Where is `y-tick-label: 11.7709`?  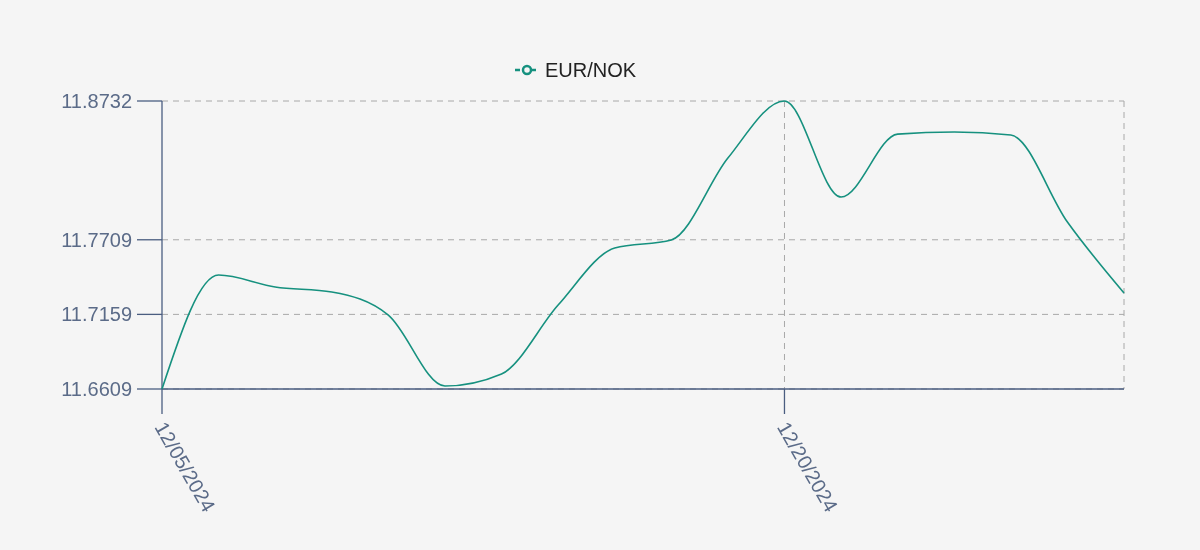
y-tick-label: 11.7709 is located at coordinates (96, 239).